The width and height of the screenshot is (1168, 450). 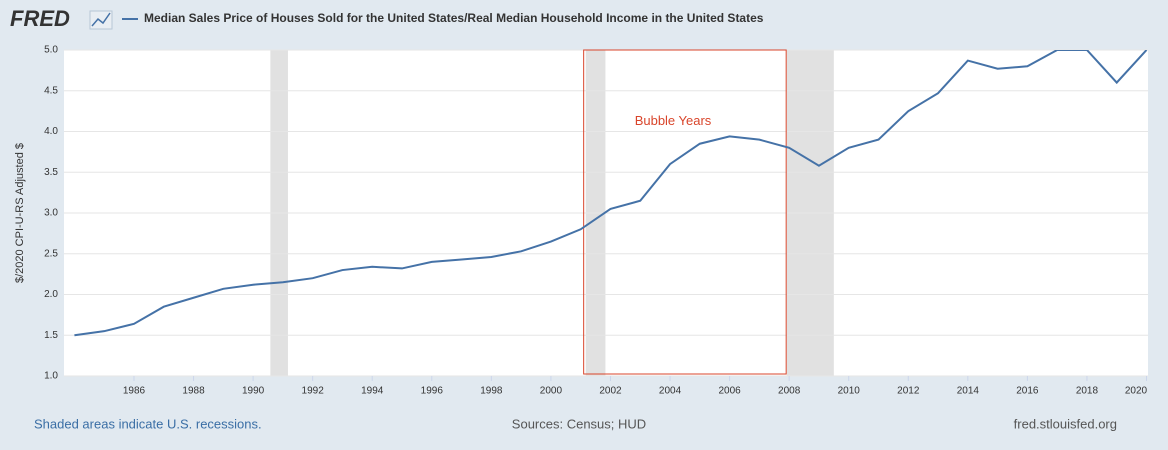 I want to click on y-tick-label: 3.5, so click(x=51, y=172).